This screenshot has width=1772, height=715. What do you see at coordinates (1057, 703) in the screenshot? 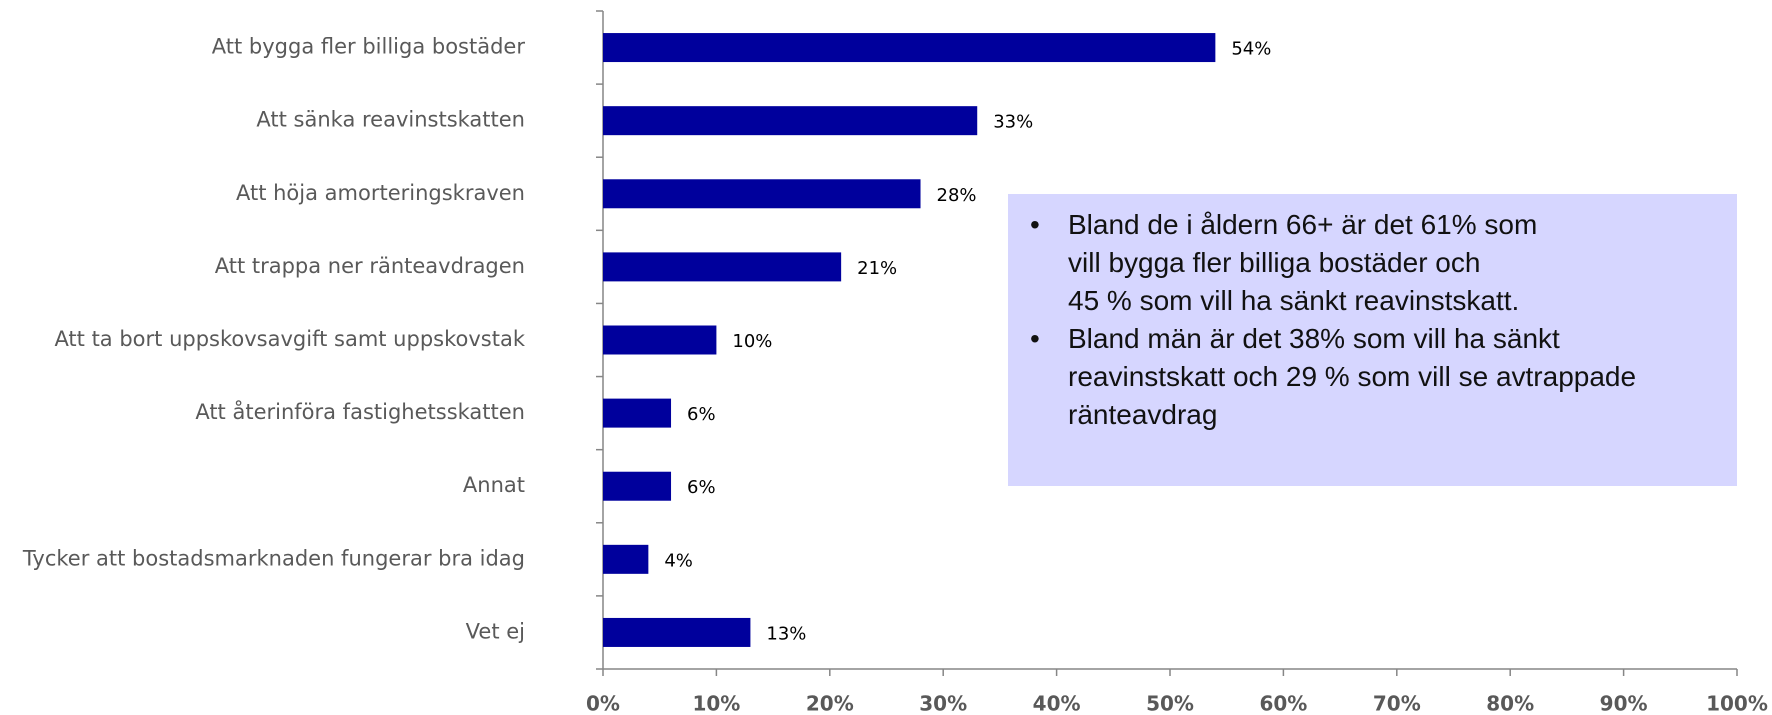
I see `x-tick-label: 40%` at bounding box center [1057, 703].